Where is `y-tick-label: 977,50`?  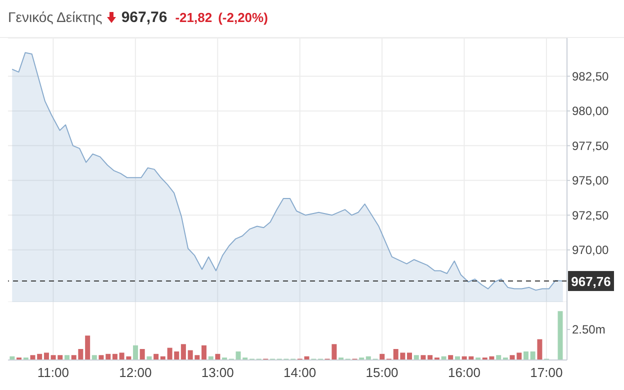
y-tick-label: 977,50 is located at coordinates (591, 145).